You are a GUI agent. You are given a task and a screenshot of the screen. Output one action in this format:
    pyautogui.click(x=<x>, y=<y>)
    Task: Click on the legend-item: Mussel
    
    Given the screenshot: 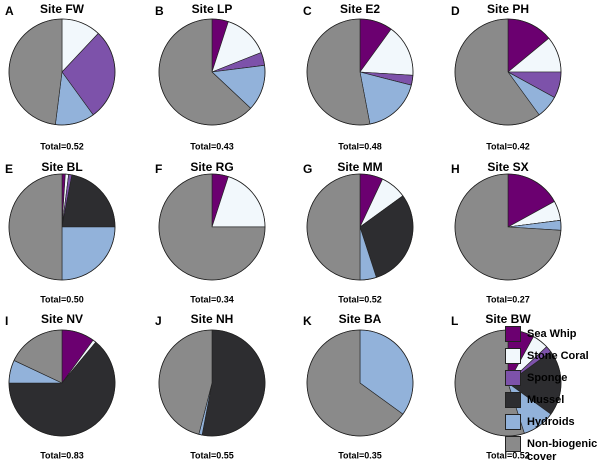 What is the action you would take?
    pyautogui.click(x=552, y=403)
    